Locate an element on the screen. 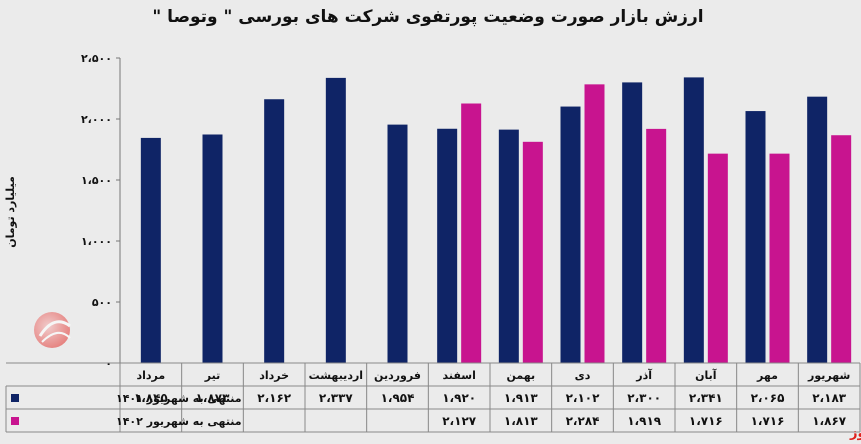 Image resolution: width=861 pixels, height=444 pixels. boursenews-logo is located at coordinates (52, 330).